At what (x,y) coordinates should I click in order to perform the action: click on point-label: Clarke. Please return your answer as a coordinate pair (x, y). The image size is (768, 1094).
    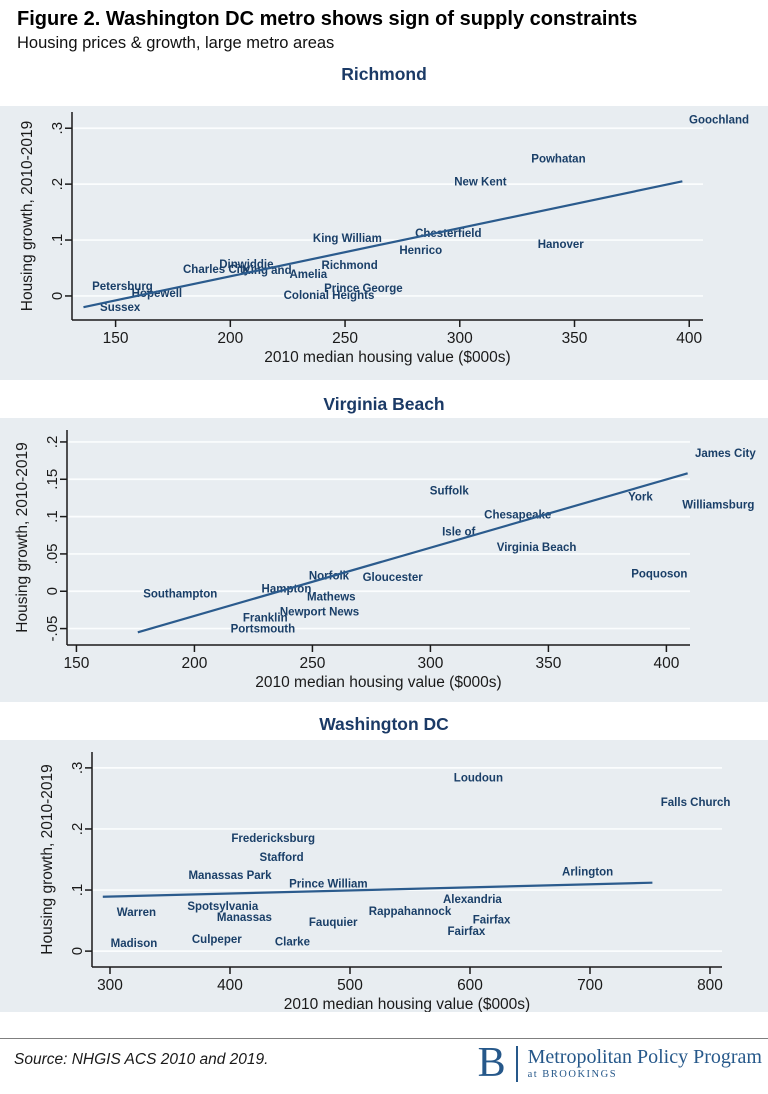
    Looking at the image, I should click on (292, 942).